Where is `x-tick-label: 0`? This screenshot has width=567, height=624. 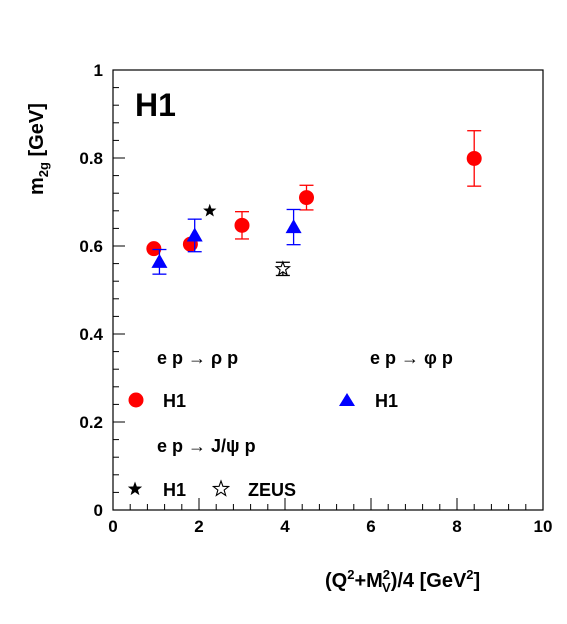
x-tick-label: 0 is located at coordinates (112, 526).